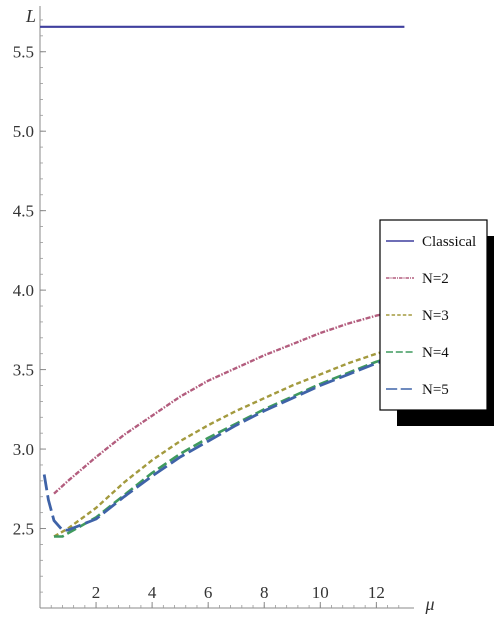 The height and width of the screenshot is (627, 497). Describe the element at coordinates (23, 370) in the screenshot. I see `y-tick-label: 3.5` at that location.